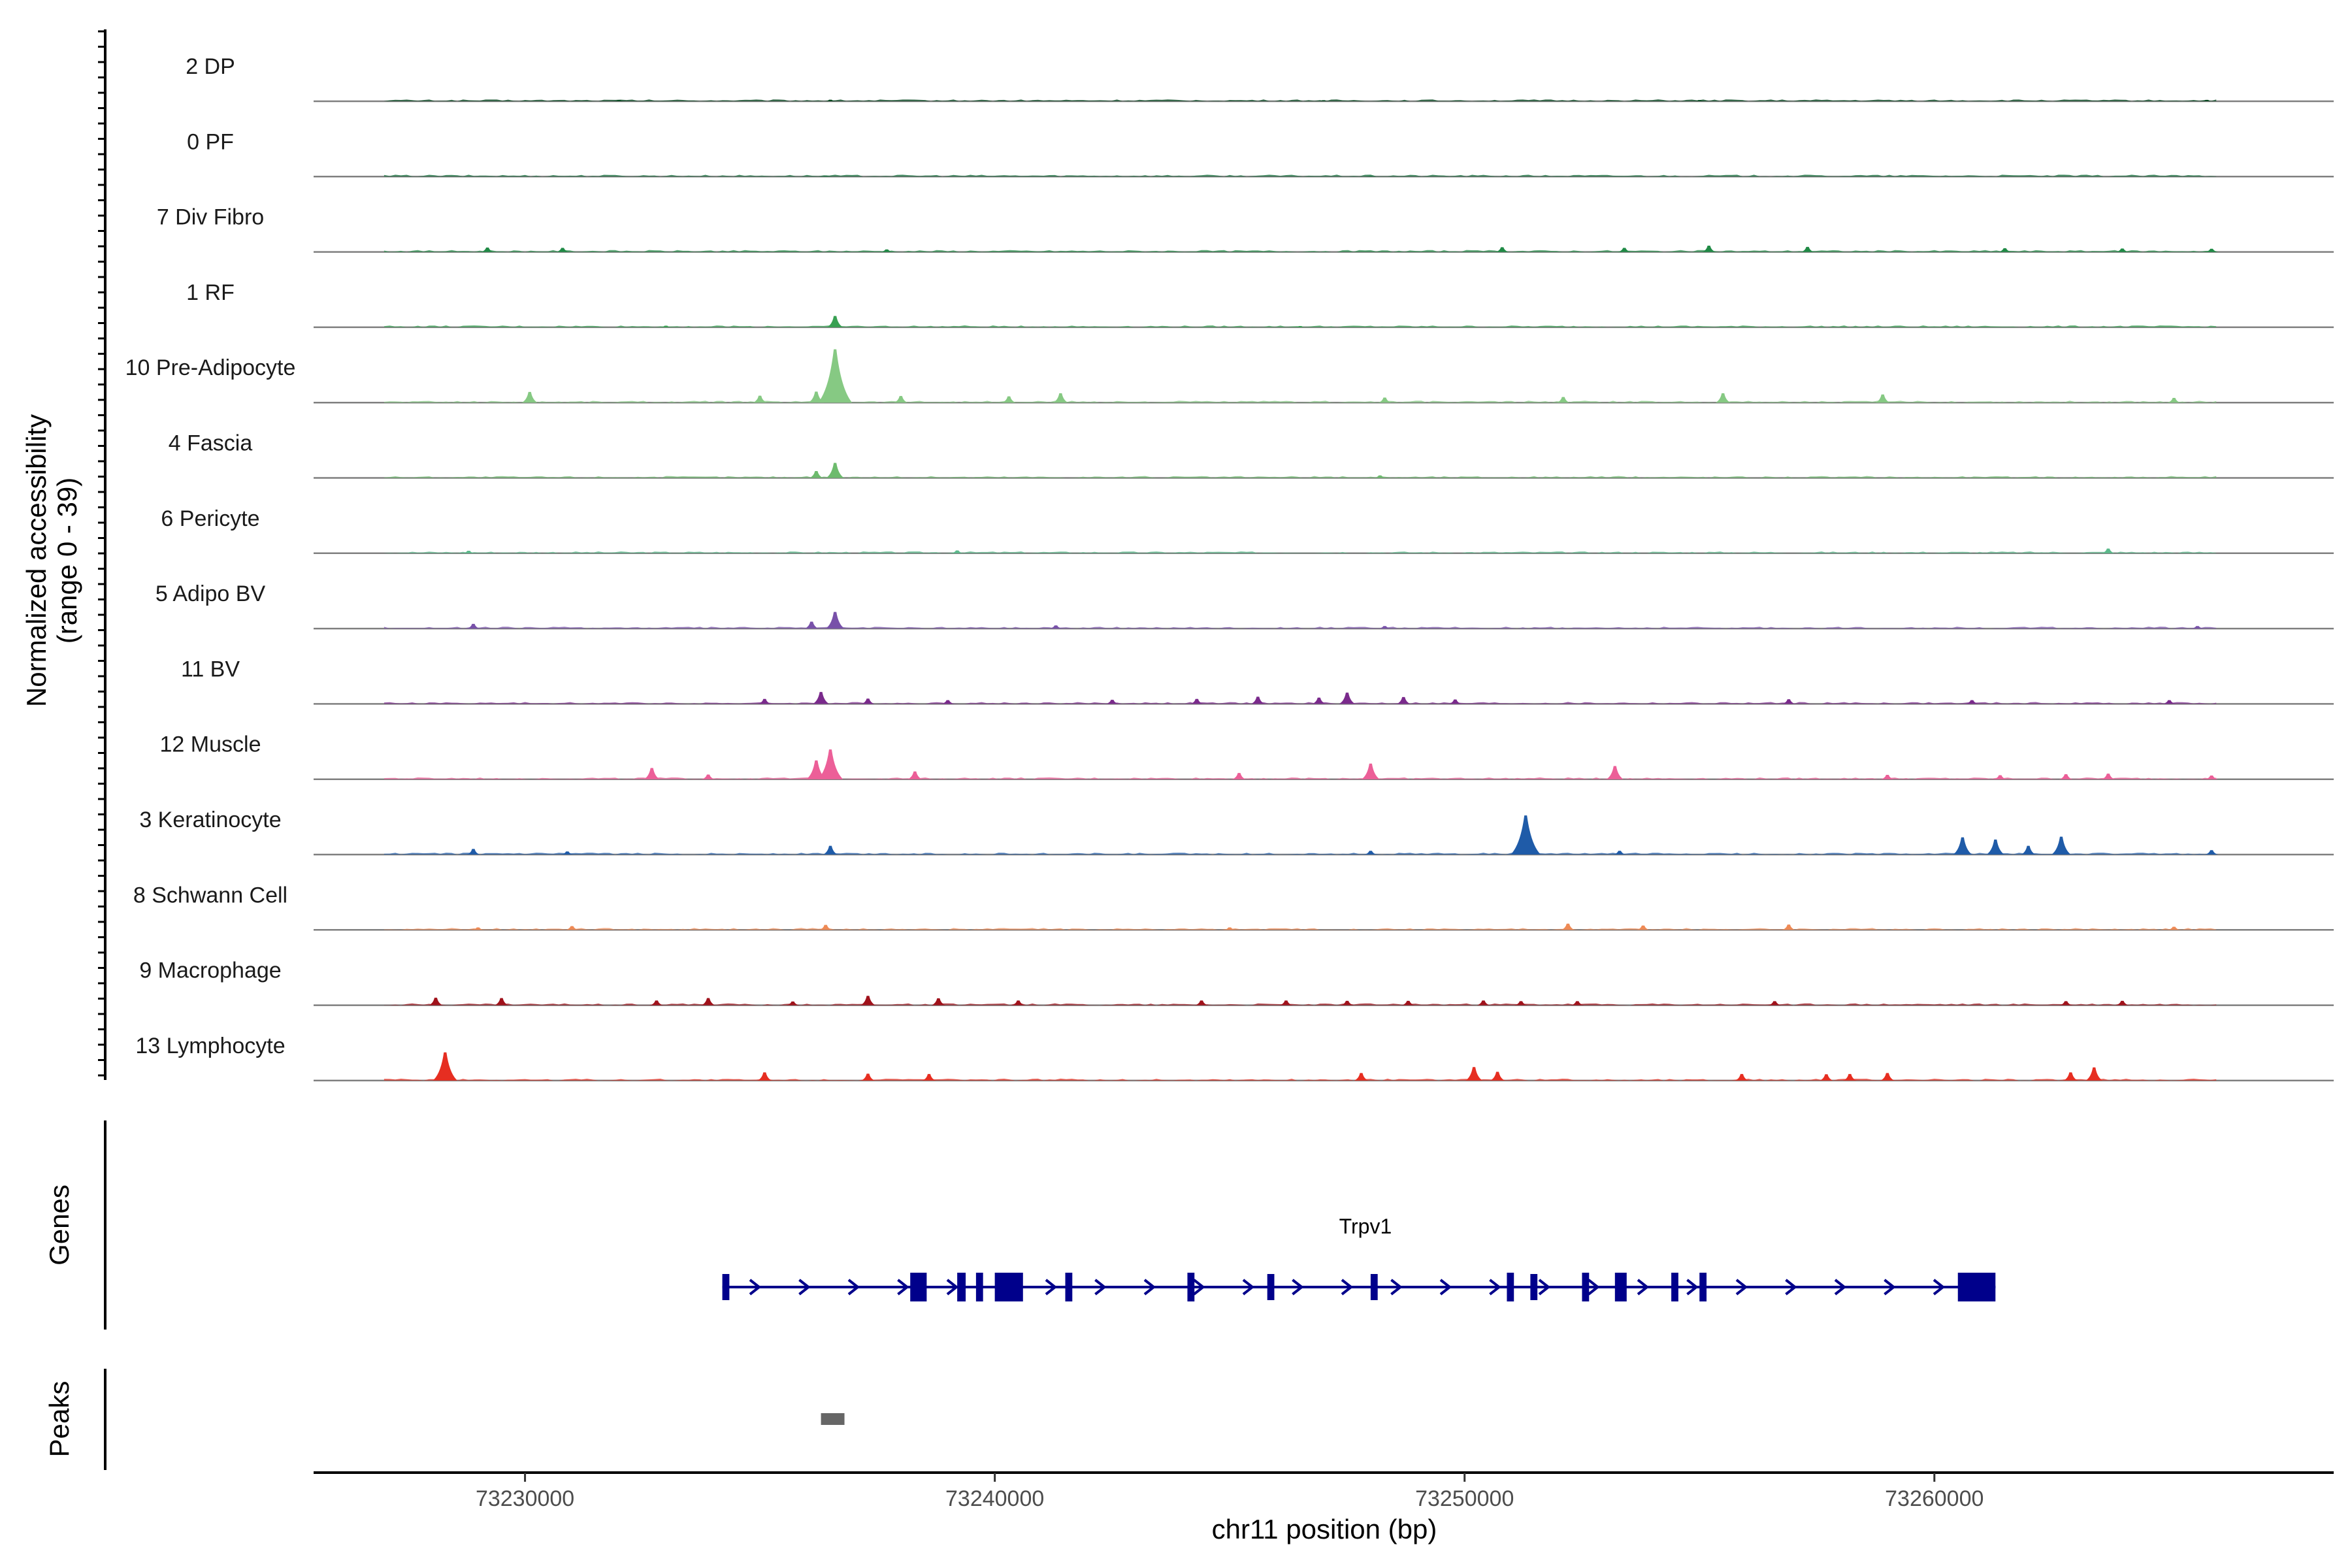 Image resolution: width=2352 pixels, height=1568 pixels. Describe the element at coordinates (1233, 907) in the screenshot. I see `track-8-schwann-cell: 8 Schwann Cell` at that location.